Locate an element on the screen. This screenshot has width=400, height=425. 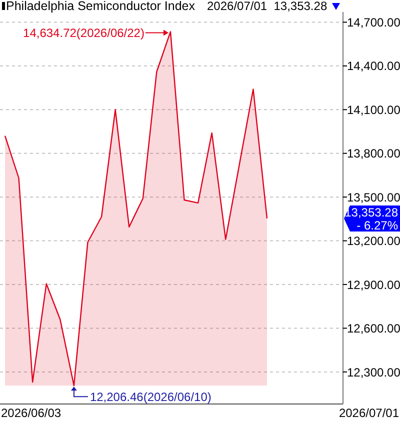
y-tick-label: 12,600.00 is located at coordinates (373, 329).